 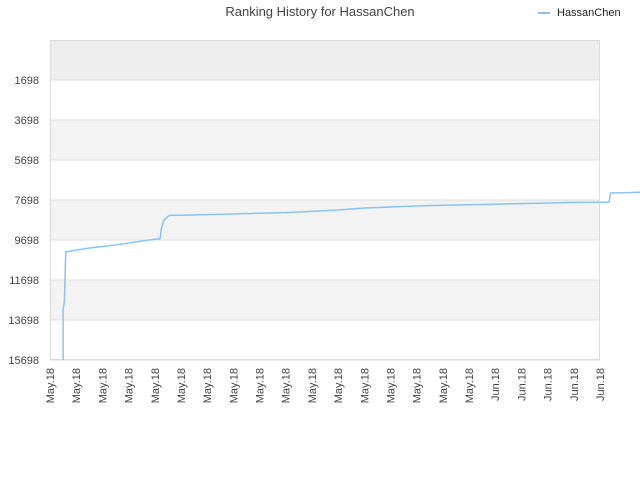 I want to click on legend-swatch, so click(x=544, y=13).